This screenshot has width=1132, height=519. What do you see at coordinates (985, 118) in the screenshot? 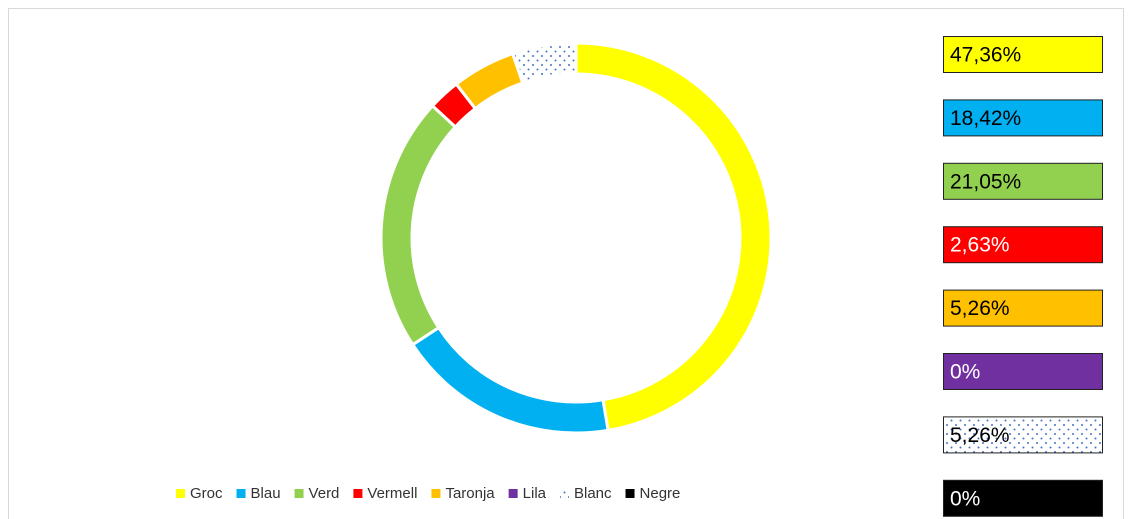
I see `value-label: 18,42%` at bounding box center [985, 118].